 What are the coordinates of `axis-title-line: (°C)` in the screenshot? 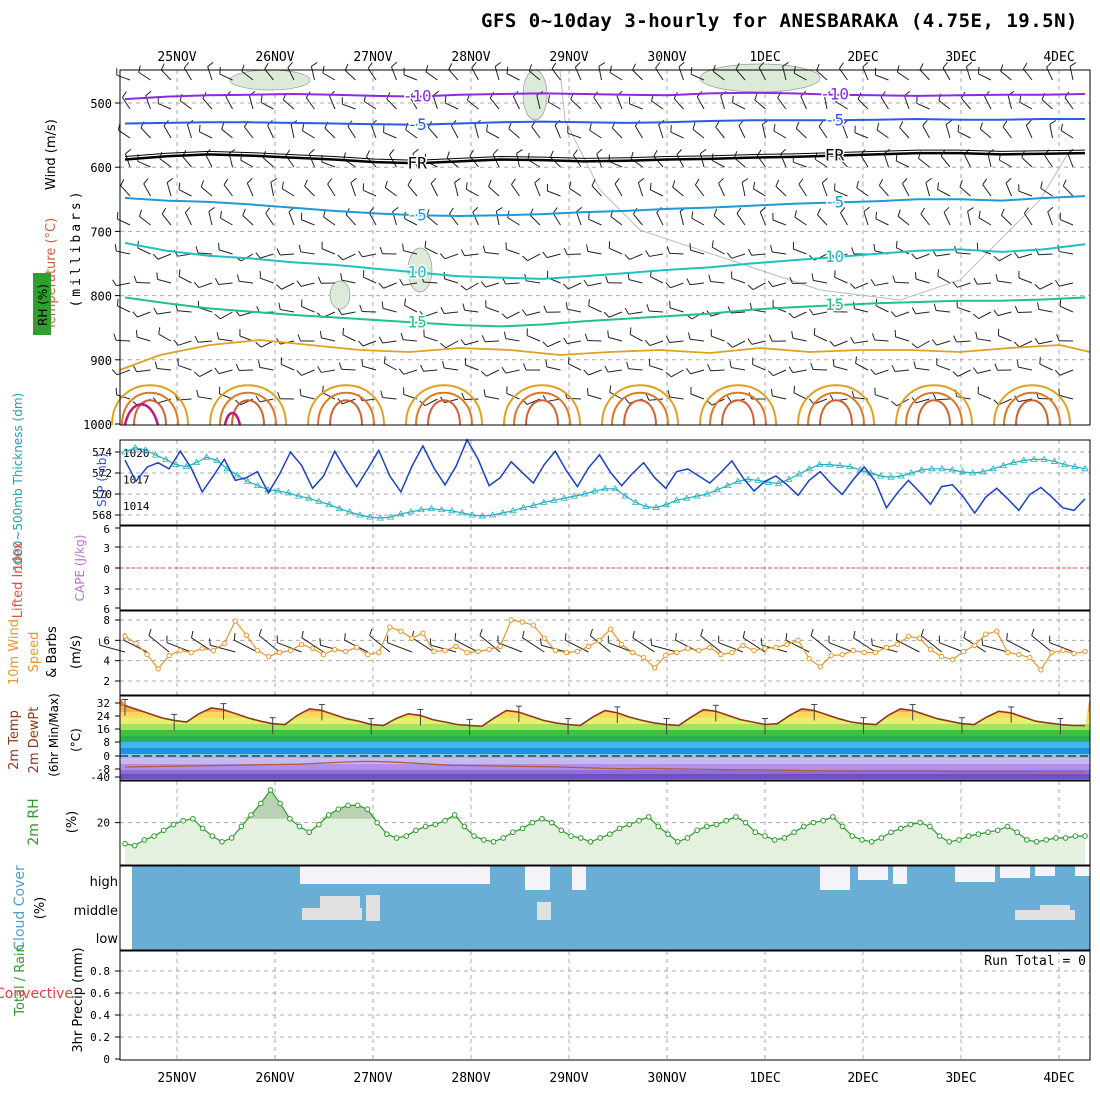 It's located at (76, 740).